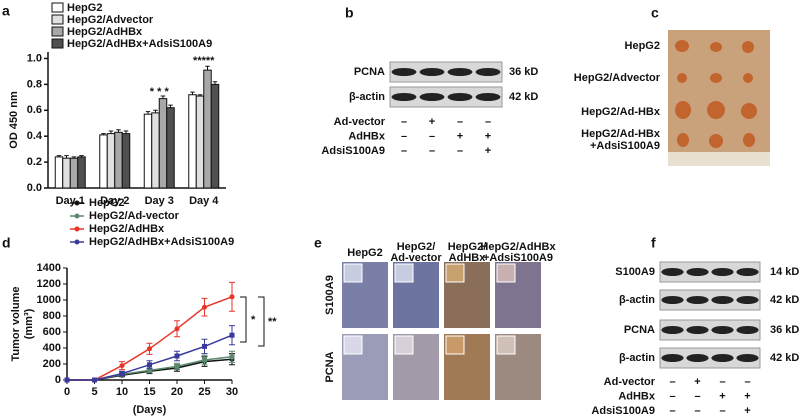 The height and width of the screenshot is (418, 800). I want to click on legend-label: HepG2/Advector, so click(110, 20).